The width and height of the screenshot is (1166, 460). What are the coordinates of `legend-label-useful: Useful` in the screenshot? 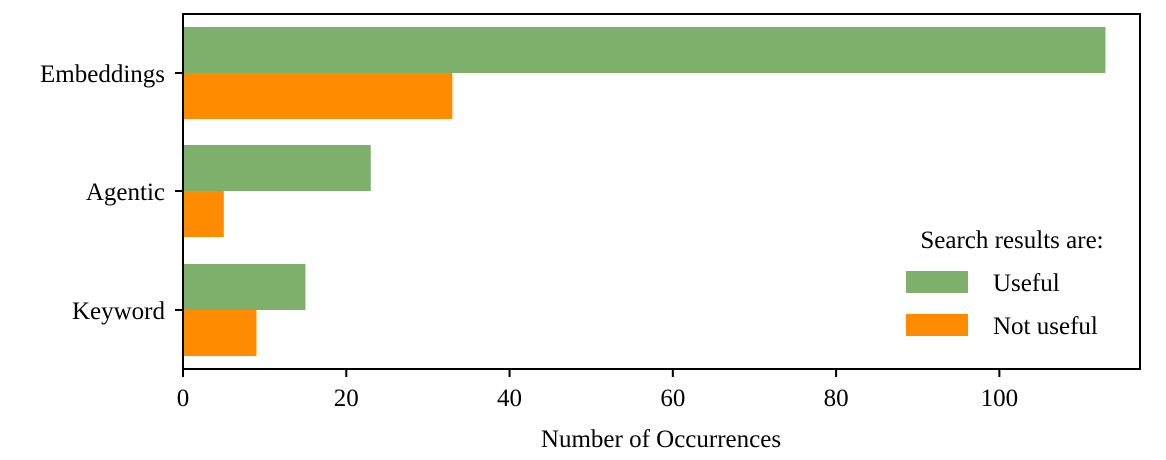 It's located at (1026, 283).